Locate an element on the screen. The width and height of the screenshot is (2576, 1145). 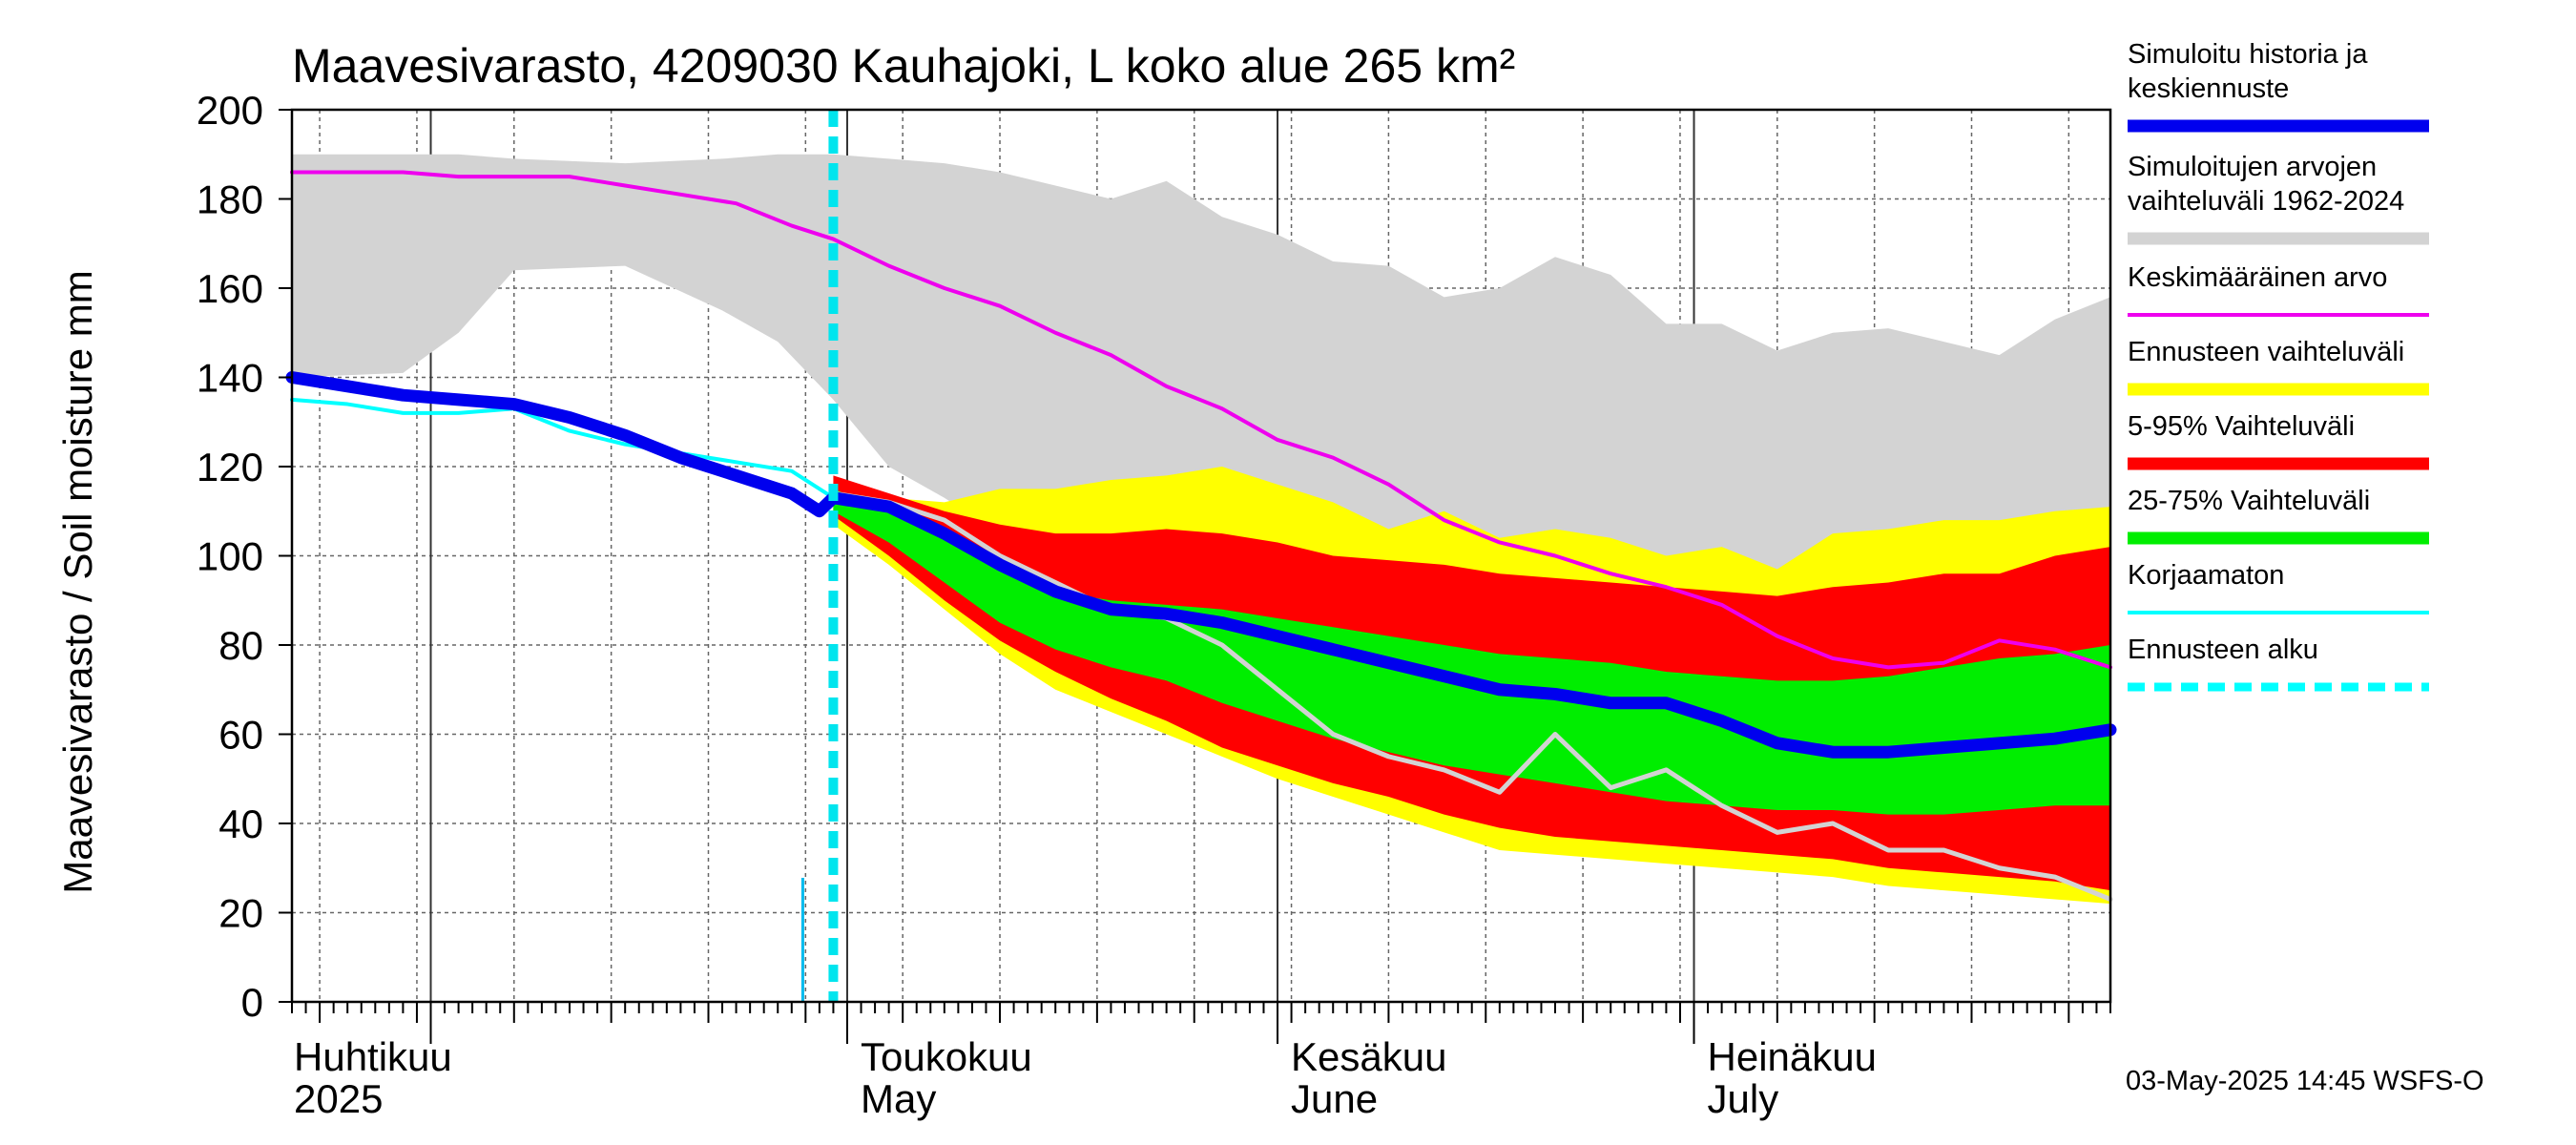
legend-label-6: Korjaamaton is located at coordinates (2206, 575).